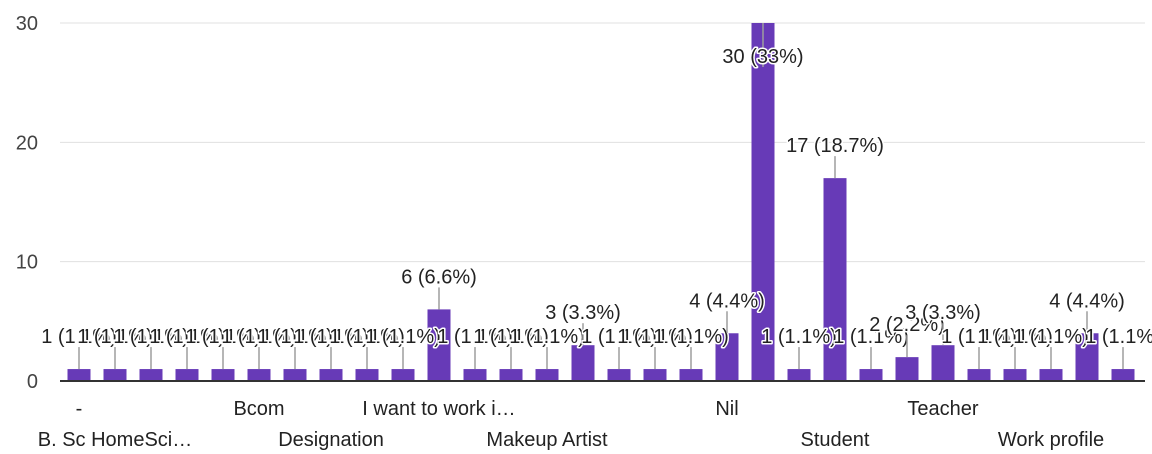 This screenshot has height=454, width=1152. I want to click on x-category-label: Bcom, so click(258, 409).